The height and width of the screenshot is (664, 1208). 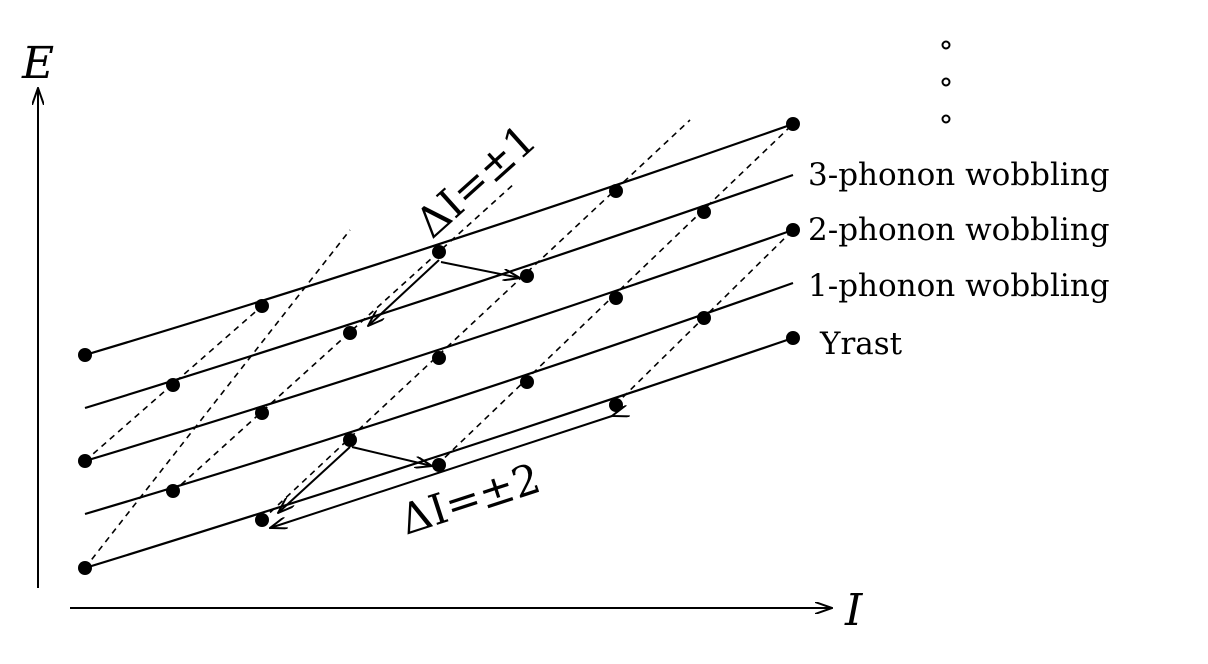 What do you see at coordinates (470, 498) in the screenshot?
I see `delta-i-two-label: ΔI=±2` at bounding box center [470, 498].